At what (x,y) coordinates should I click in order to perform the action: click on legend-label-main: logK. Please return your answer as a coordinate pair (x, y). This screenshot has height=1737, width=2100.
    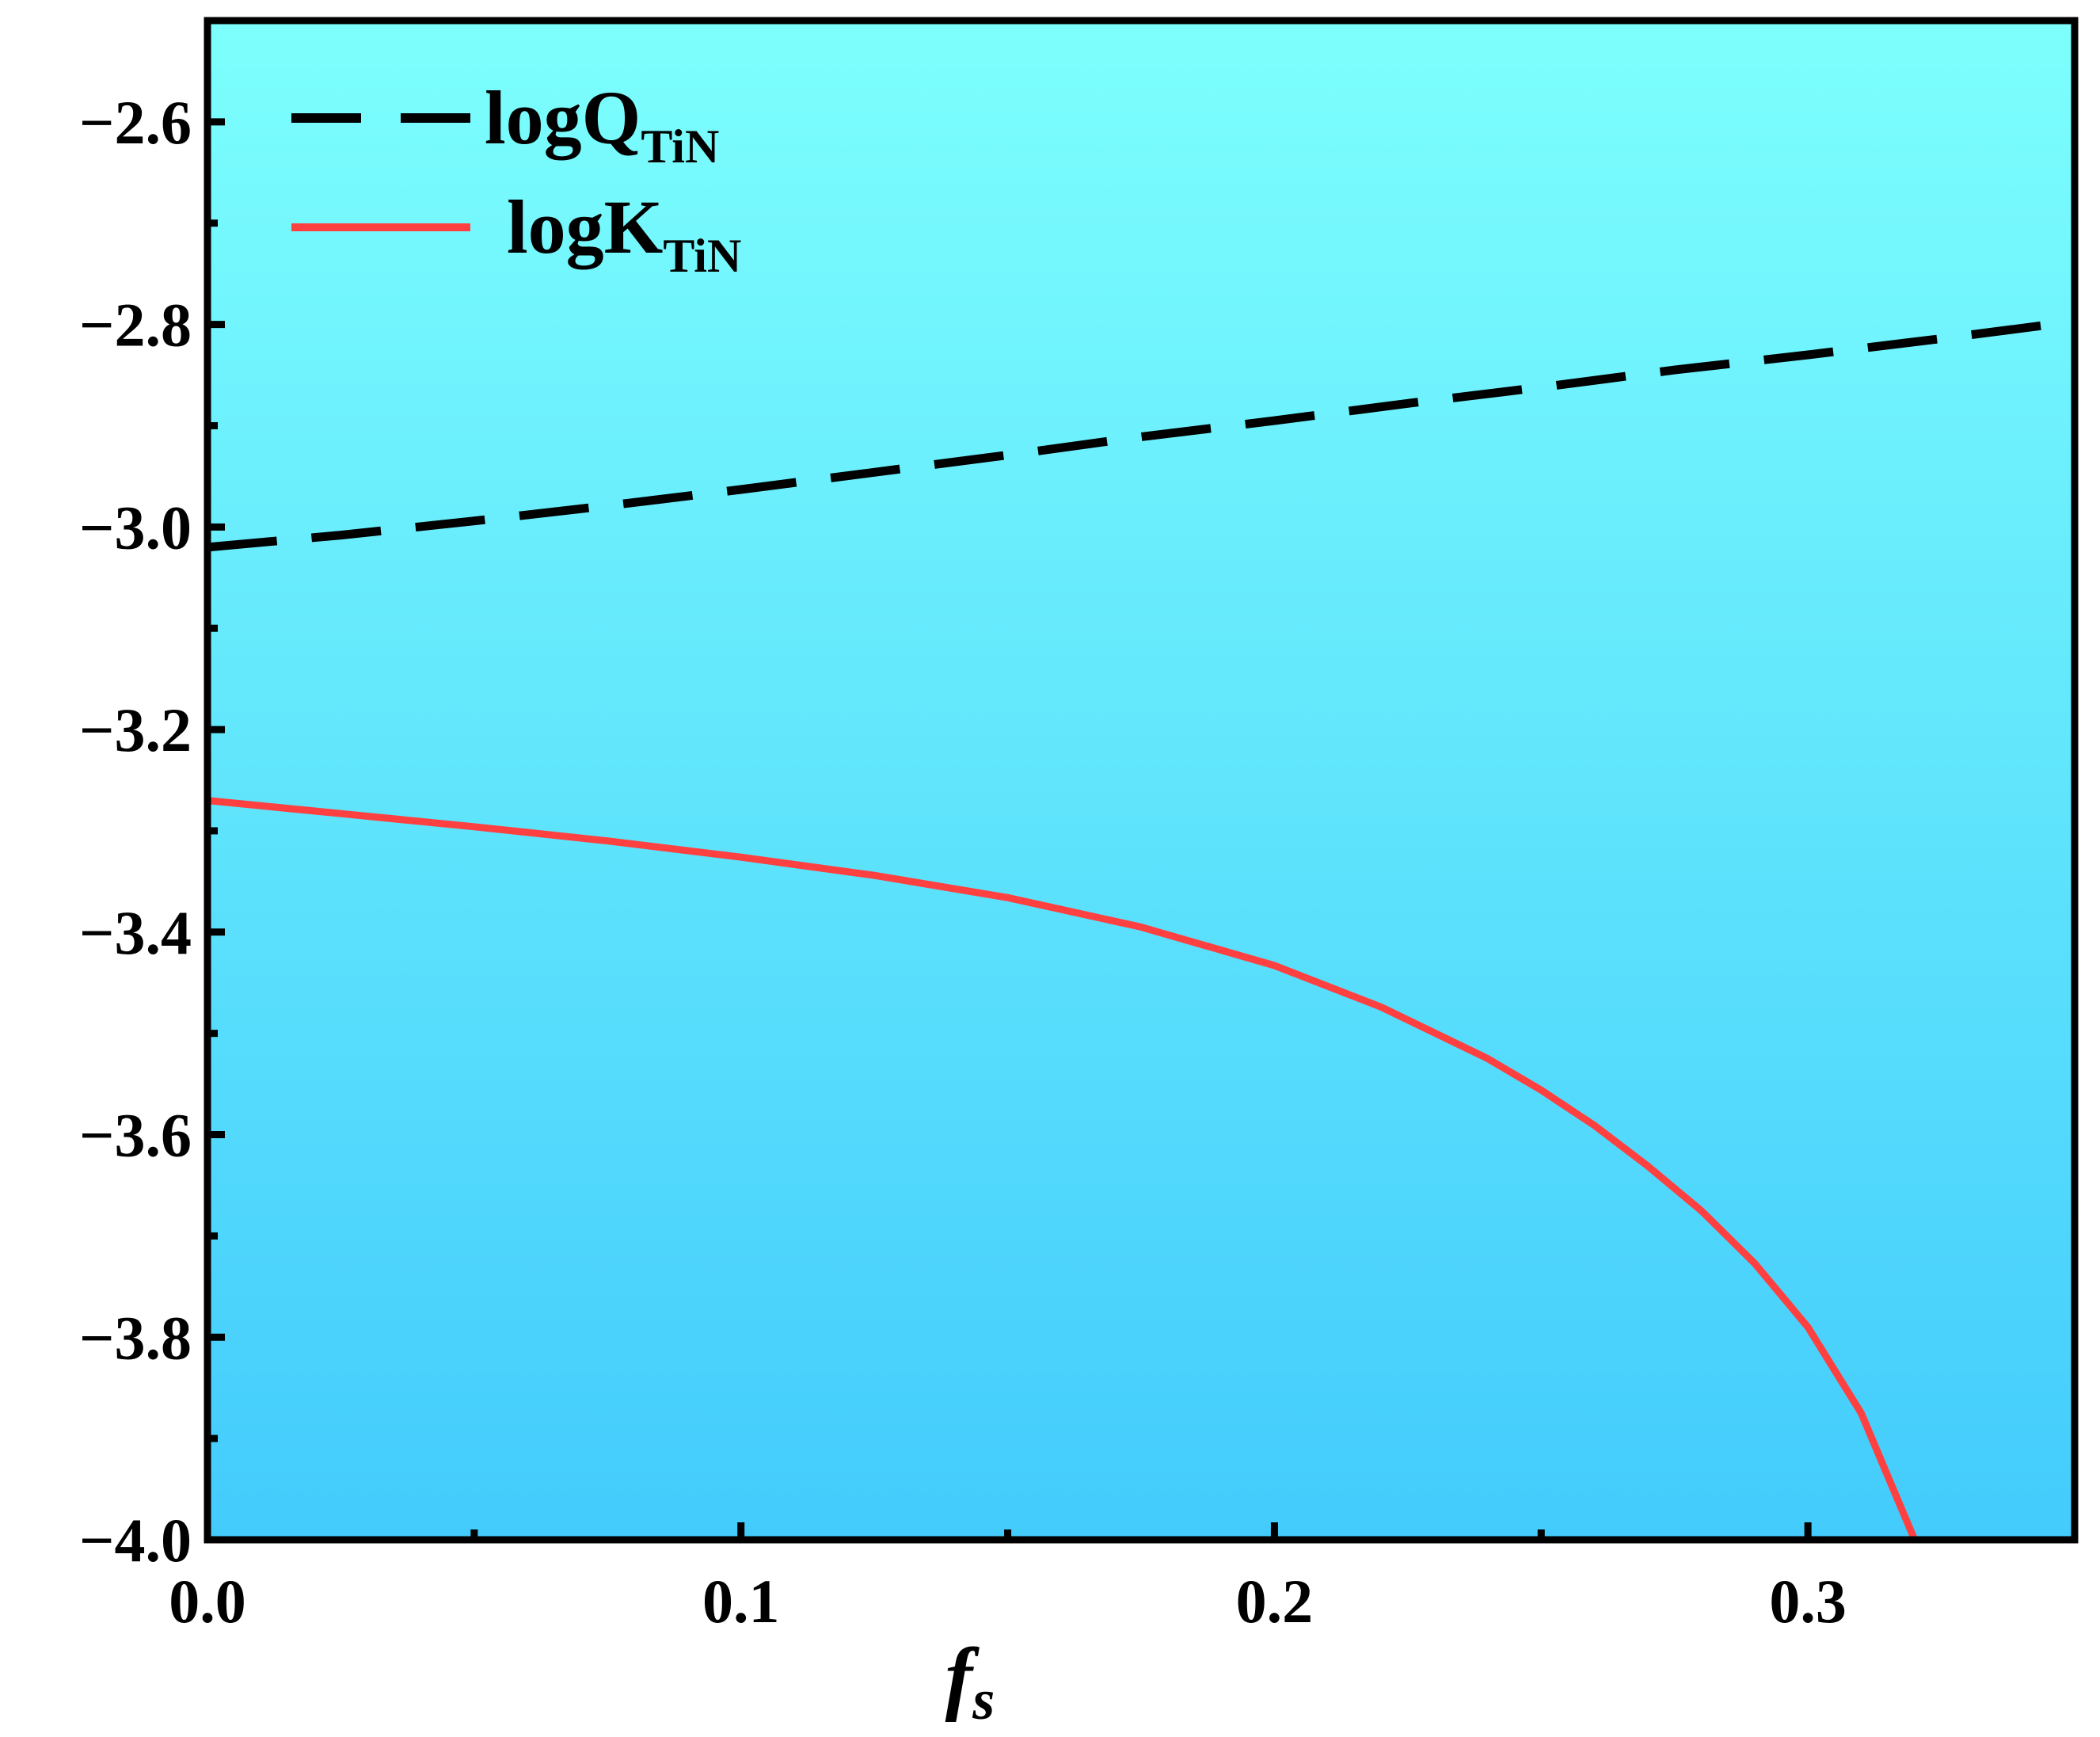
    Looking at the image, I should click on (585, 227).